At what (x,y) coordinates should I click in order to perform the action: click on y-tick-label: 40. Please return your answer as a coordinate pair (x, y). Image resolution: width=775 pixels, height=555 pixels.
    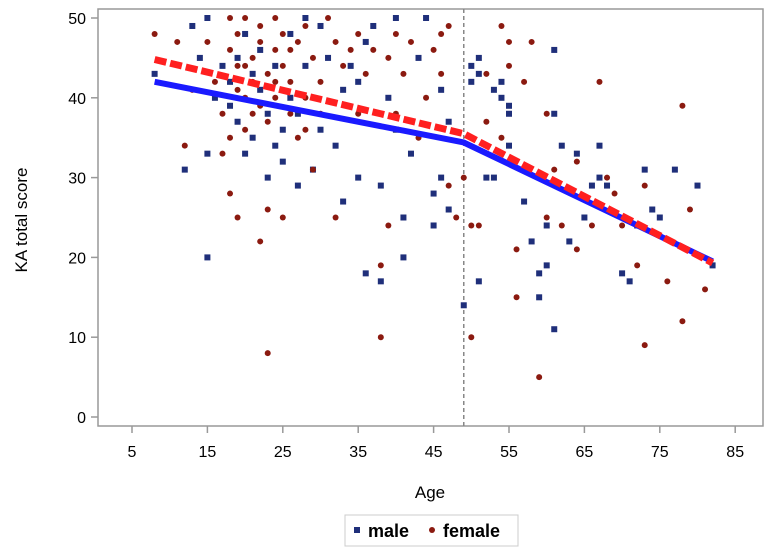
    Looking at the image, I should click on (77, 99).